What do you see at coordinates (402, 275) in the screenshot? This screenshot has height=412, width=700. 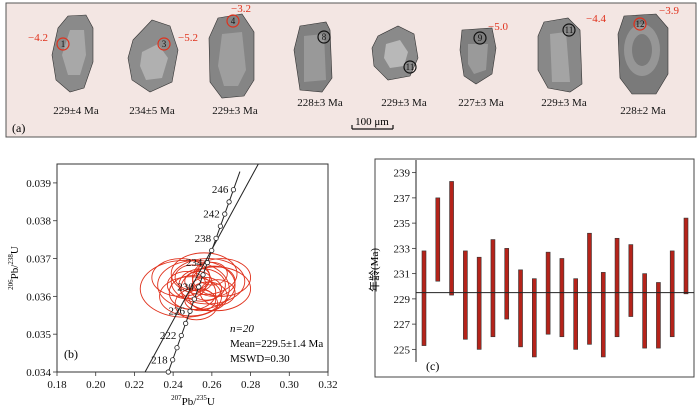 I see `y-tick-label: 231` at bounding box center [402, 275].